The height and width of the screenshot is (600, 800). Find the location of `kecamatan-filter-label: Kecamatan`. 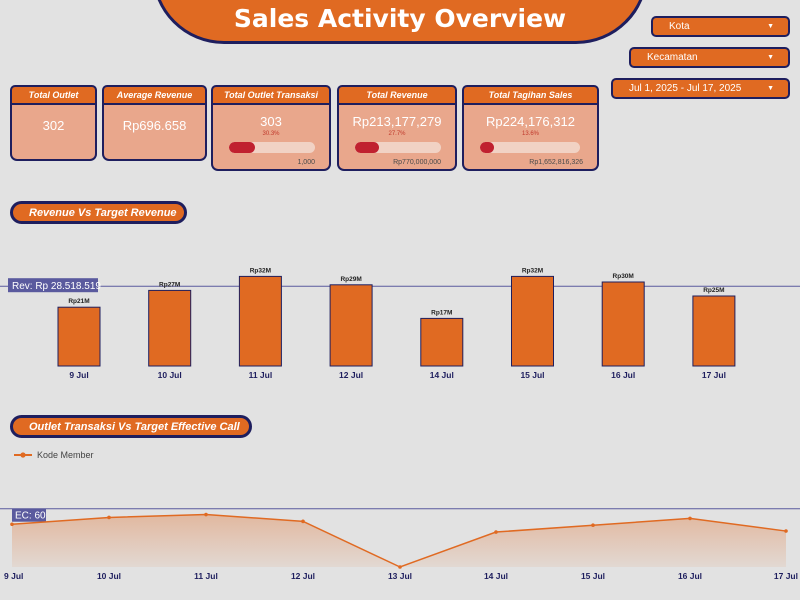

kecamatan-filter-label: Kecamatan is located at coordinates (672, 57).